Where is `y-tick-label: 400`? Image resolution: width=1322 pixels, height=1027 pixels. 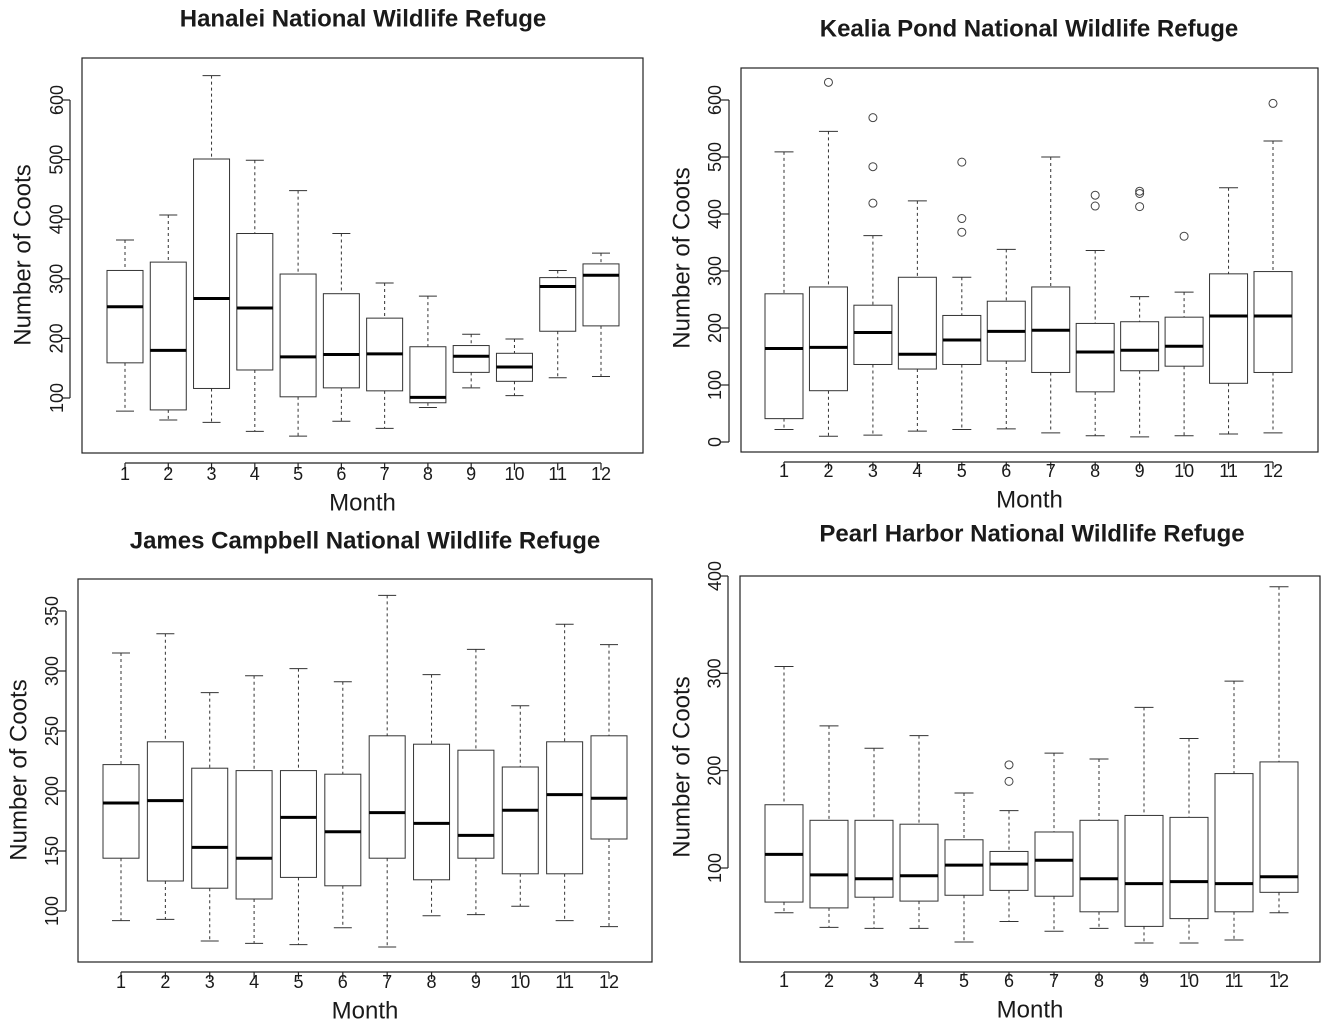
y-tick-label: 400 is located at coordinates (715, 576).